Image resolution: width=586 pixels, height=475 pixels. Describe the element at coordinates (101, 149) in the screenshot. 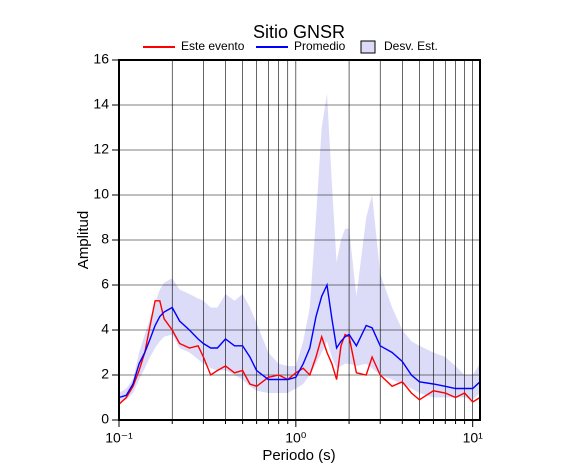

I see `y-tick-label: 12` at that location.